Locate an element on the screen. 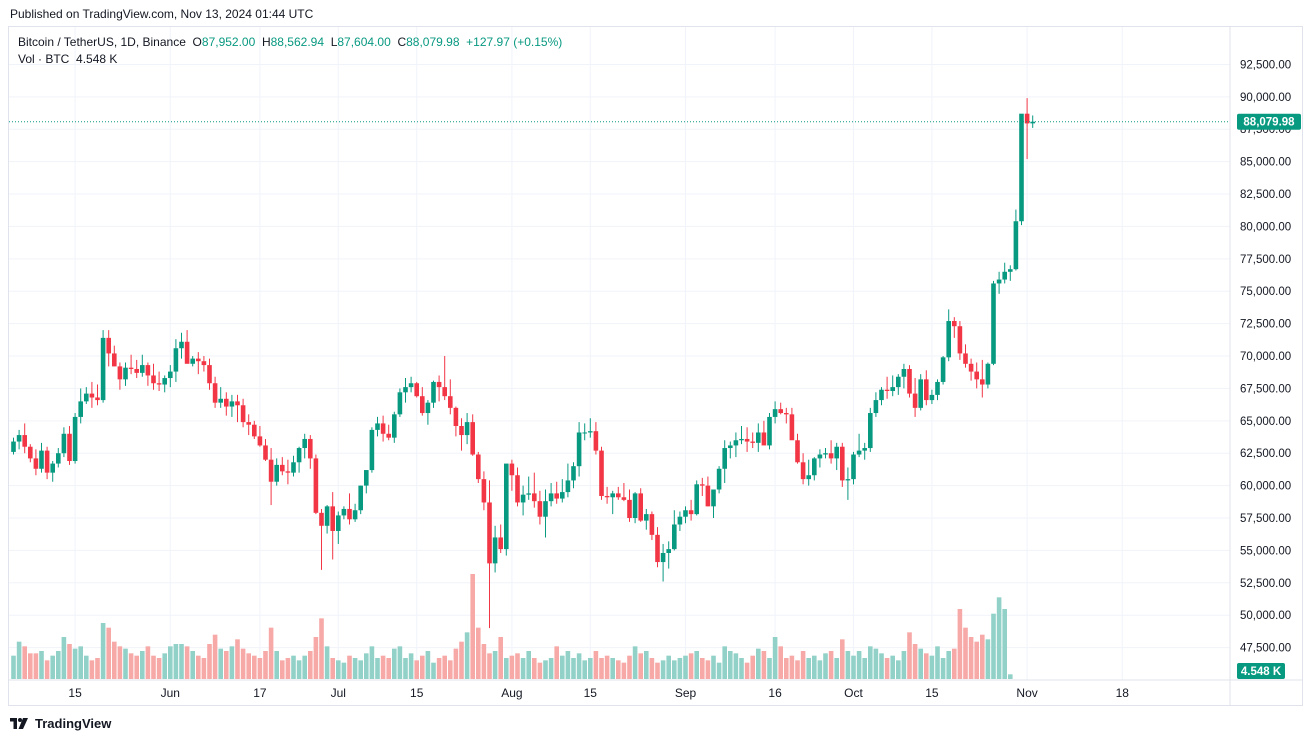  y-tick-label: 50,000.00 is located at coordinates (1265, 616).